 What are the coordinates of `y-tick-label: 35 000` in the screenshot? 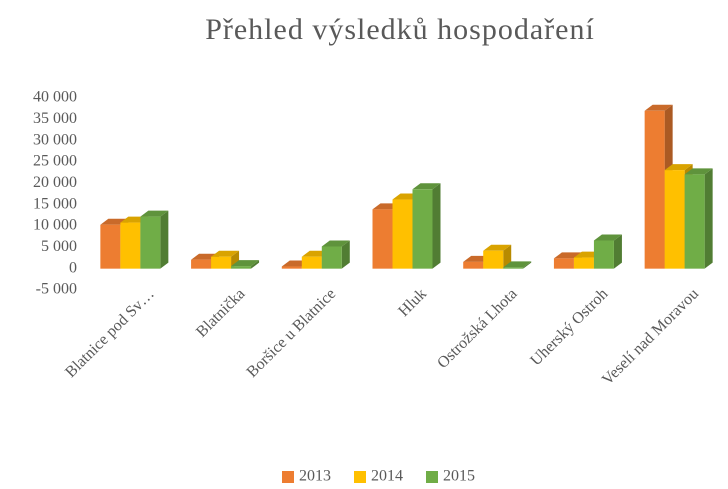 It's located at (55, 118).